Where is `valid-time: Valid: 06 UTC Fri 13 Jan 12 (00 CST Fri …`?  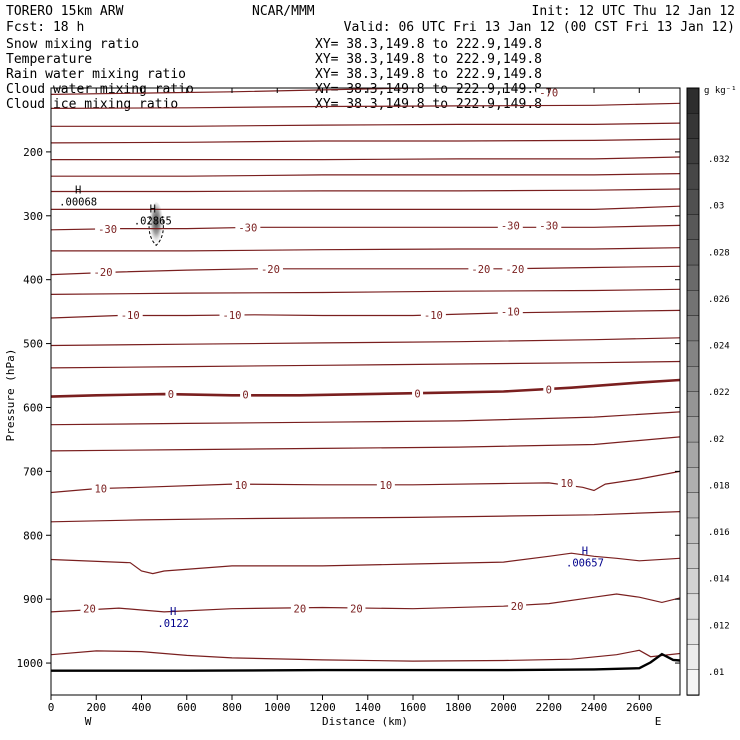 valid-time: Valid: 06 UTC Fri 13 Jan 12 (00 CST Fri … is located at coordinates (539, 27).